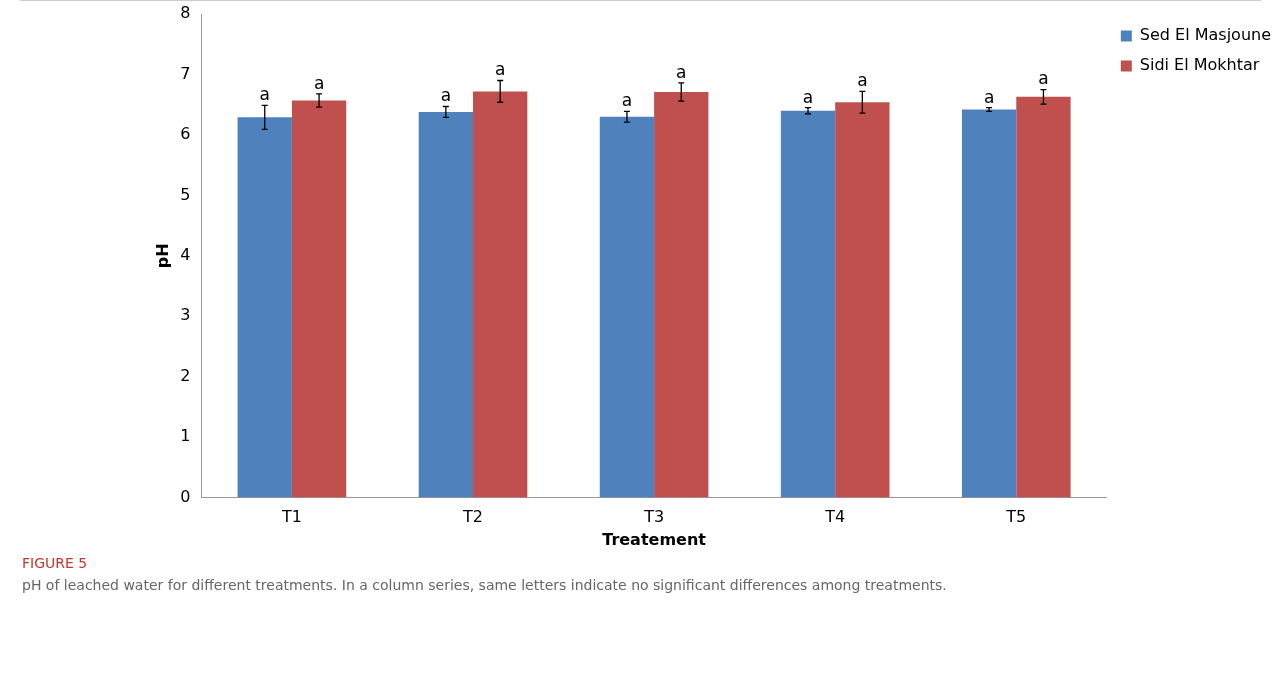  What do you see at coordinates (185, 436) in the screenshot?
I see `y-tick-label: 1` at bounding box center [185, 436].